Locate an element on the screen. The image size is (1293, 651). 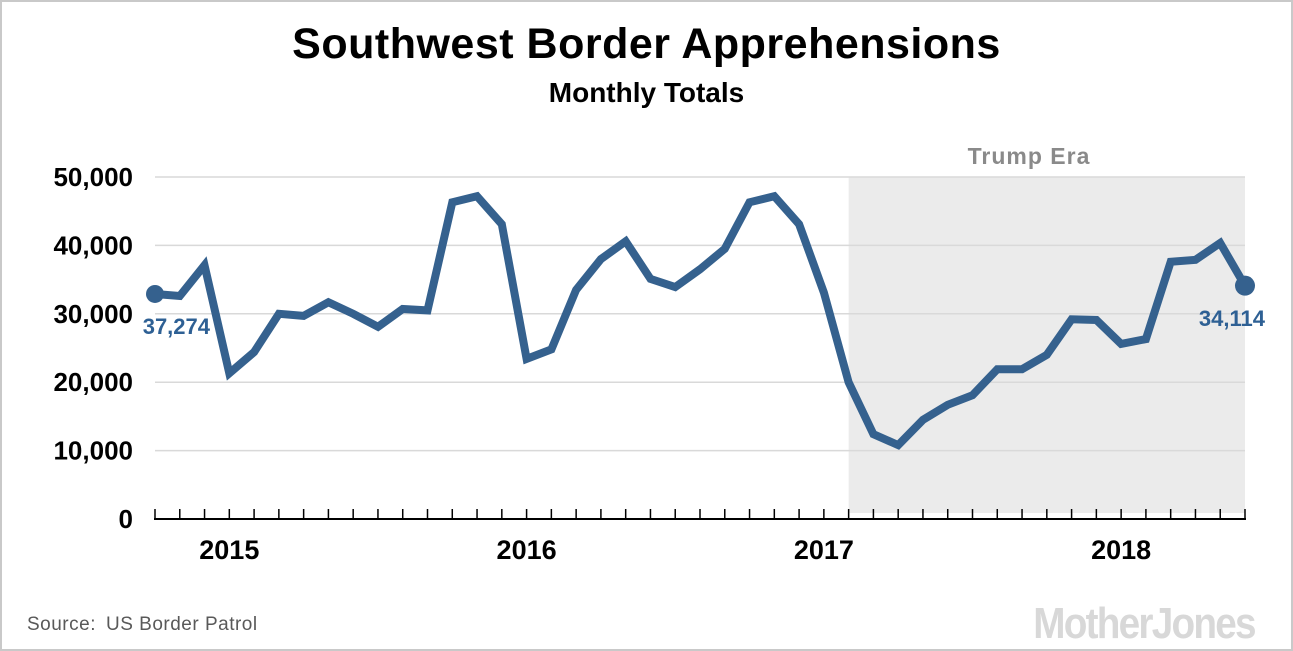
chart-subtitle: Monthly Totals is located at coordinates (646, 92).